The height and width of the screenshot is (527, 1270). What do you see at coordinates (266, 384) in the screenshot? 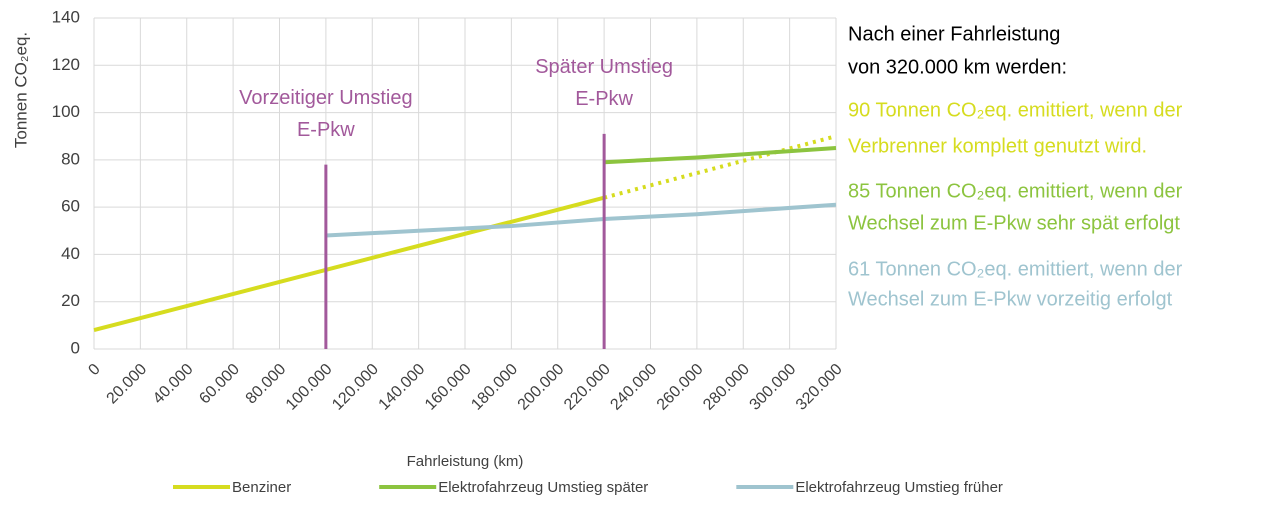
I see `x-tick-label: 80.000` at bounding box center [266, 384].